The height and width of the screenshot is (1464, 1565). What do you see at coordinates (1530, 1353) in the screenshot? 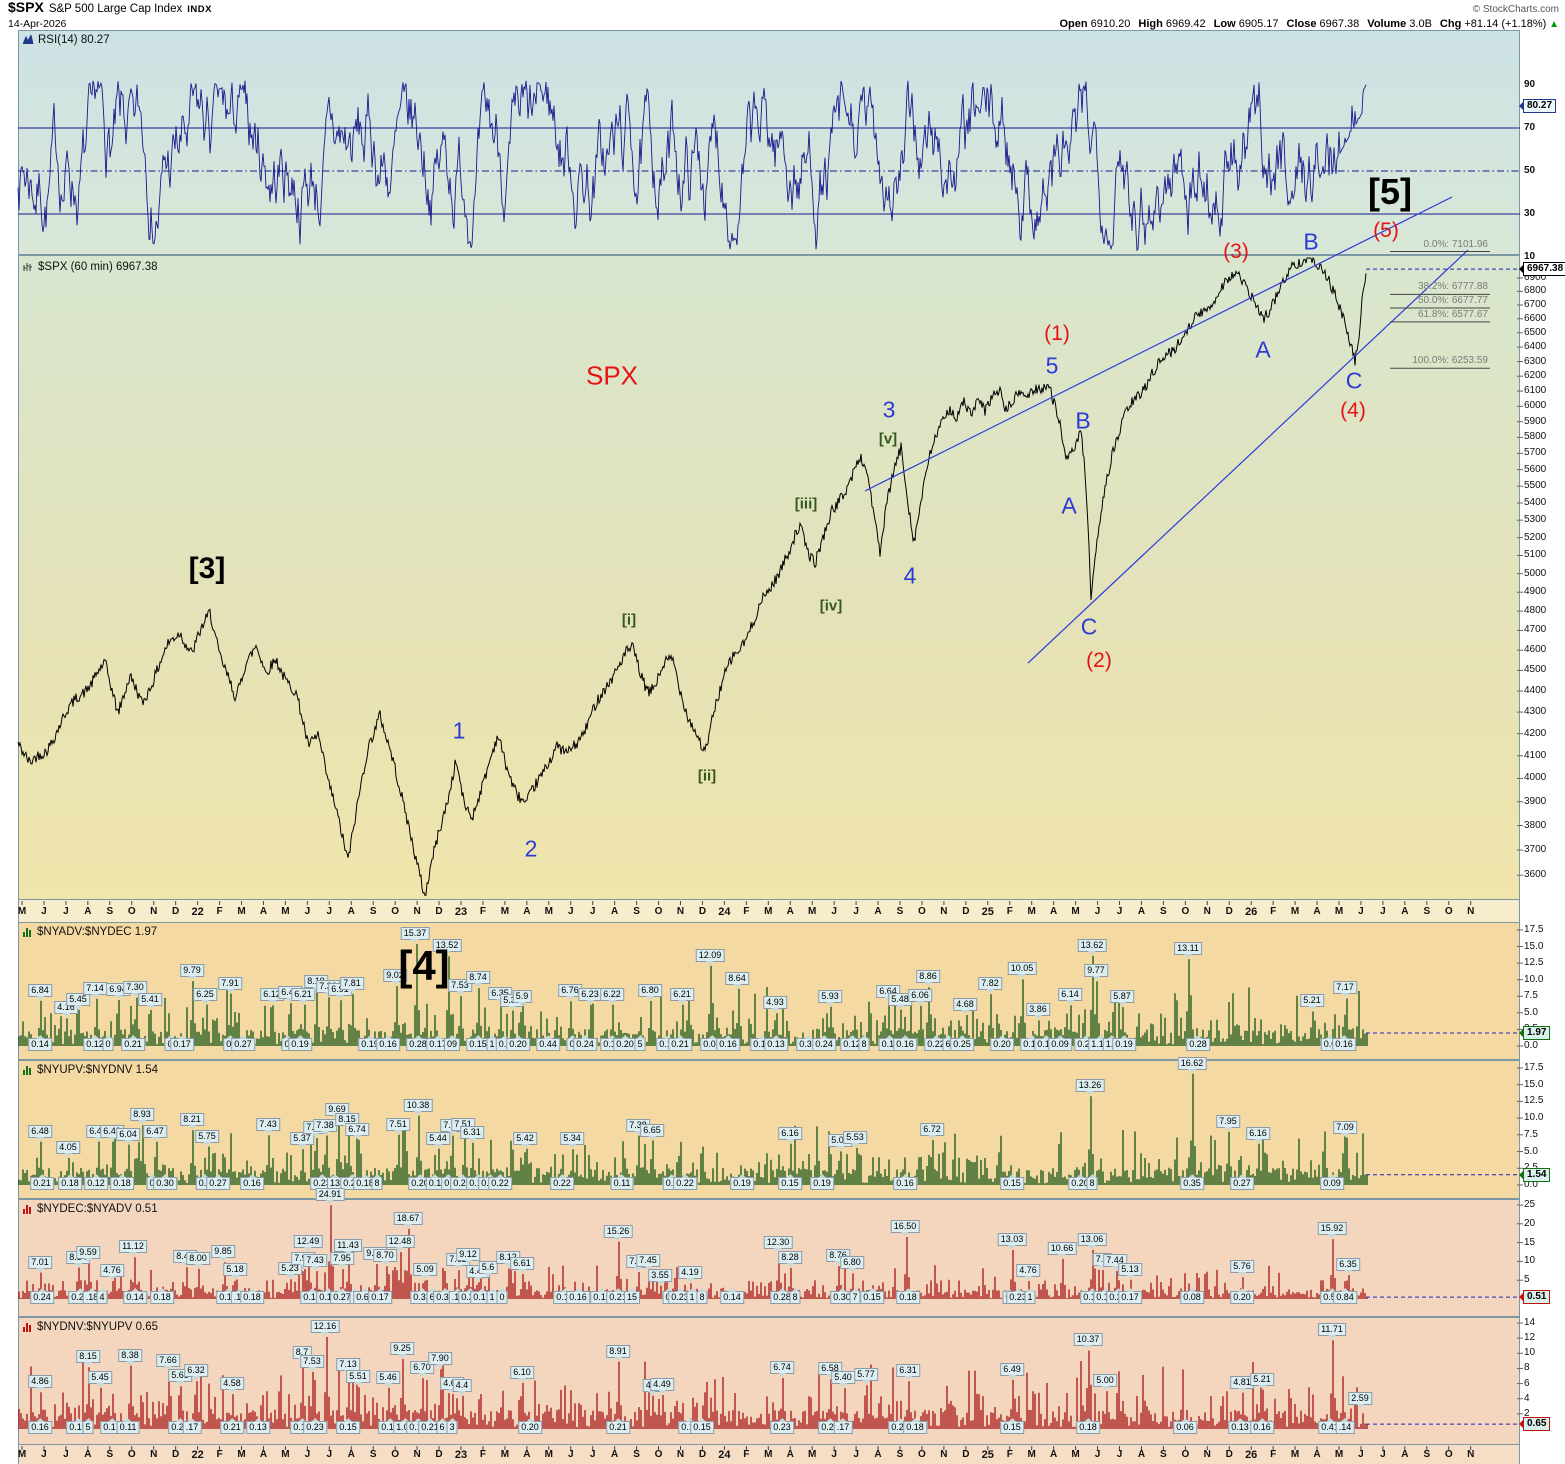
I see `panel-axis-label: 10` at bounding box center [1530, 1353].